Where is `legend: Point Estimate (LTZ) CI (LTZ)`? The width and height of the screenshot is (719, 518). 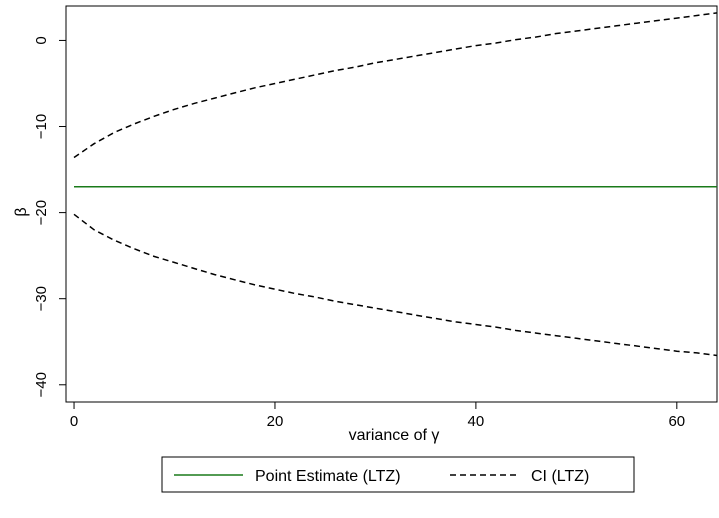
legend: Point Estimate (LTZ) CI (LTZ) is located at coordinates (398, 474).